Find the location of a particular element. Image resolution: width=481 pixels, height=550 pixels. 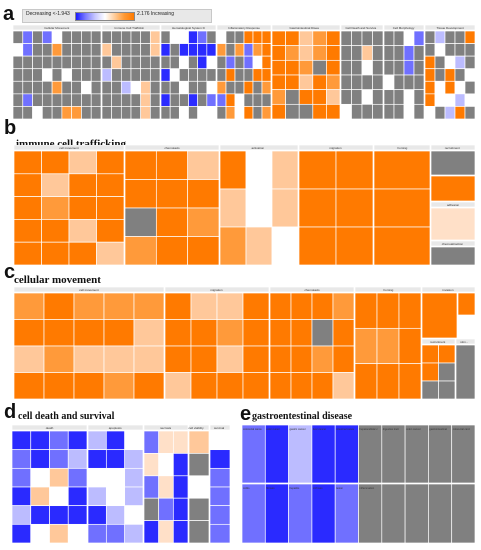

panel-b-group-4-label: homing is located at coordinates (403, 148).